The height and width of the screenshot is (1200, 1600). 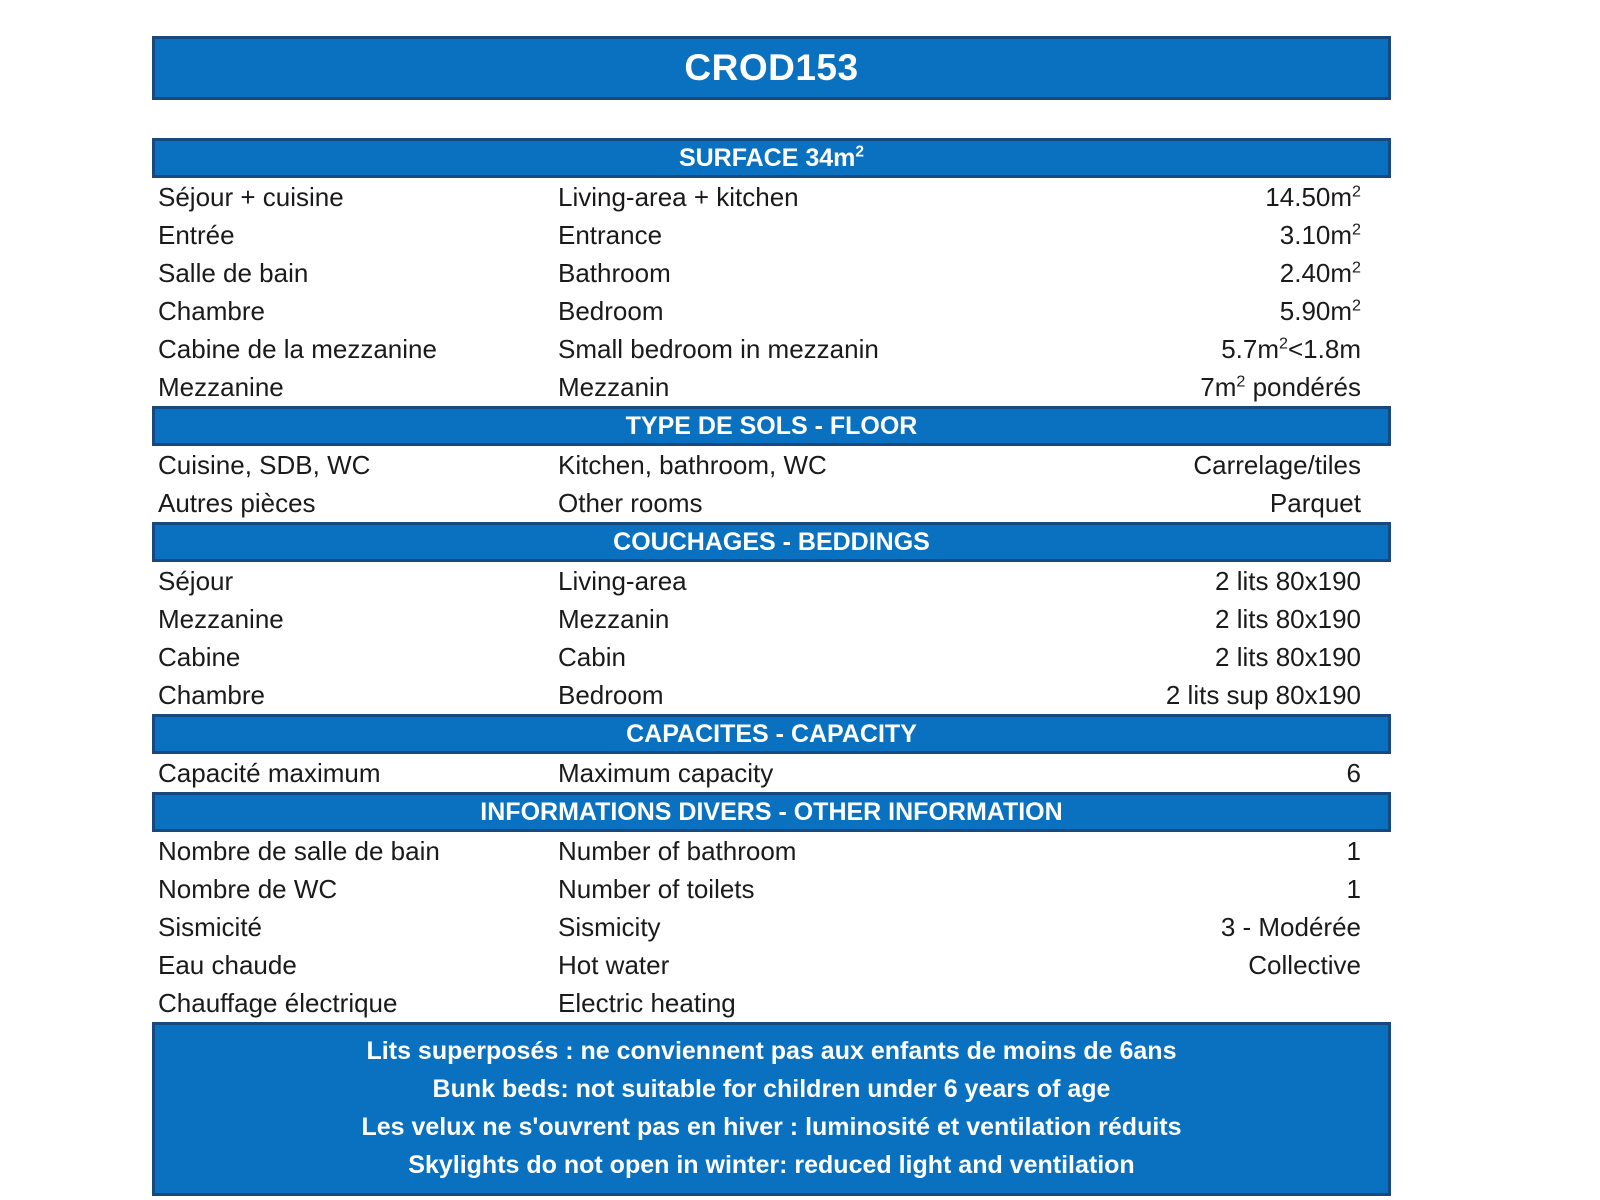 I want to click on row-value: Carrelage/tiles, so click(x=1277, y=464).